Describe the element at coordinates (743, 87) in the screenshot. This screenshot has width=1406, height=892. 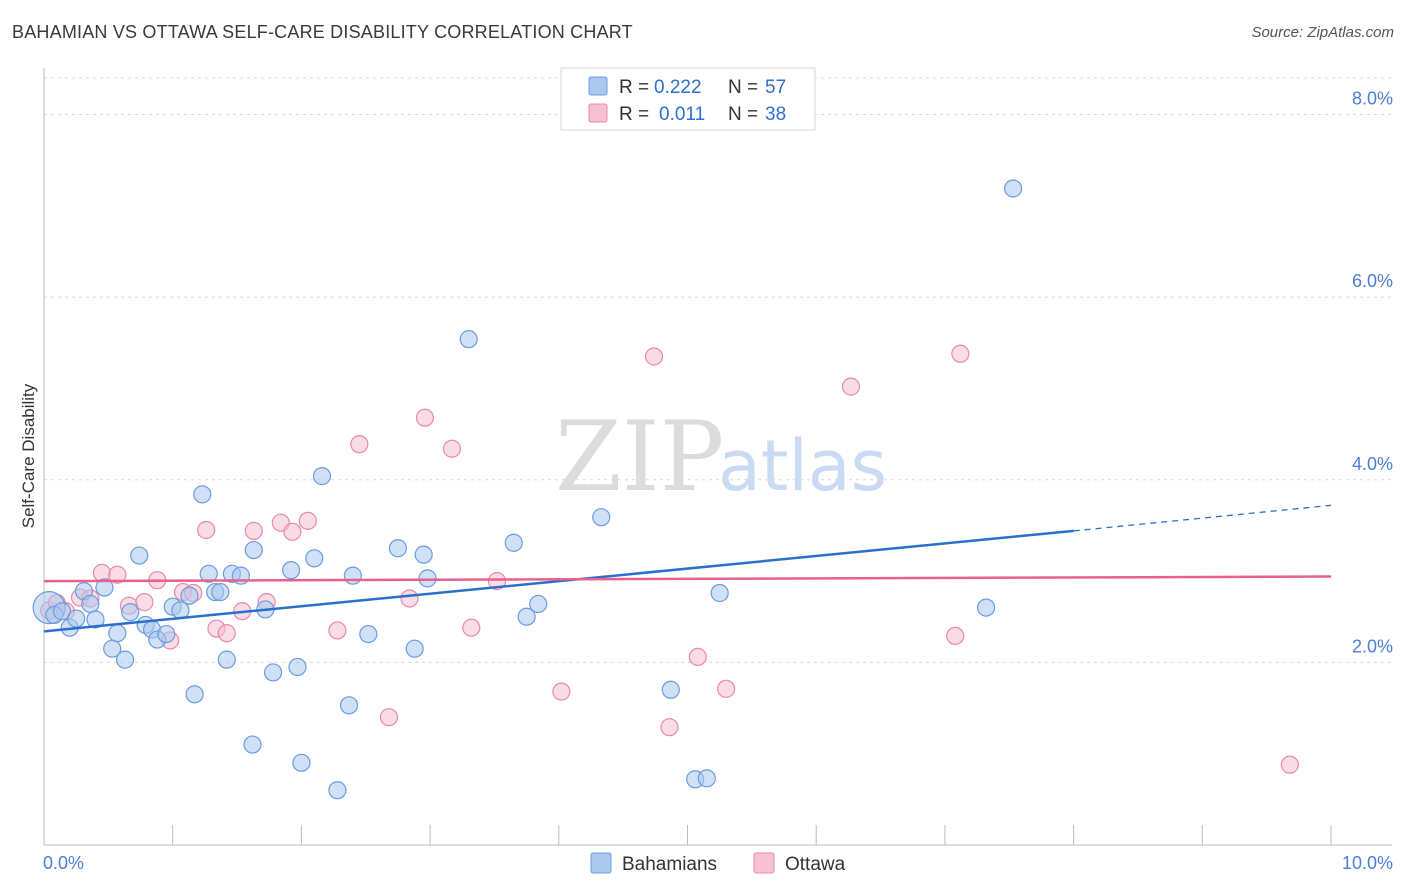
I see `legend-n-label-1: N =` at that location.